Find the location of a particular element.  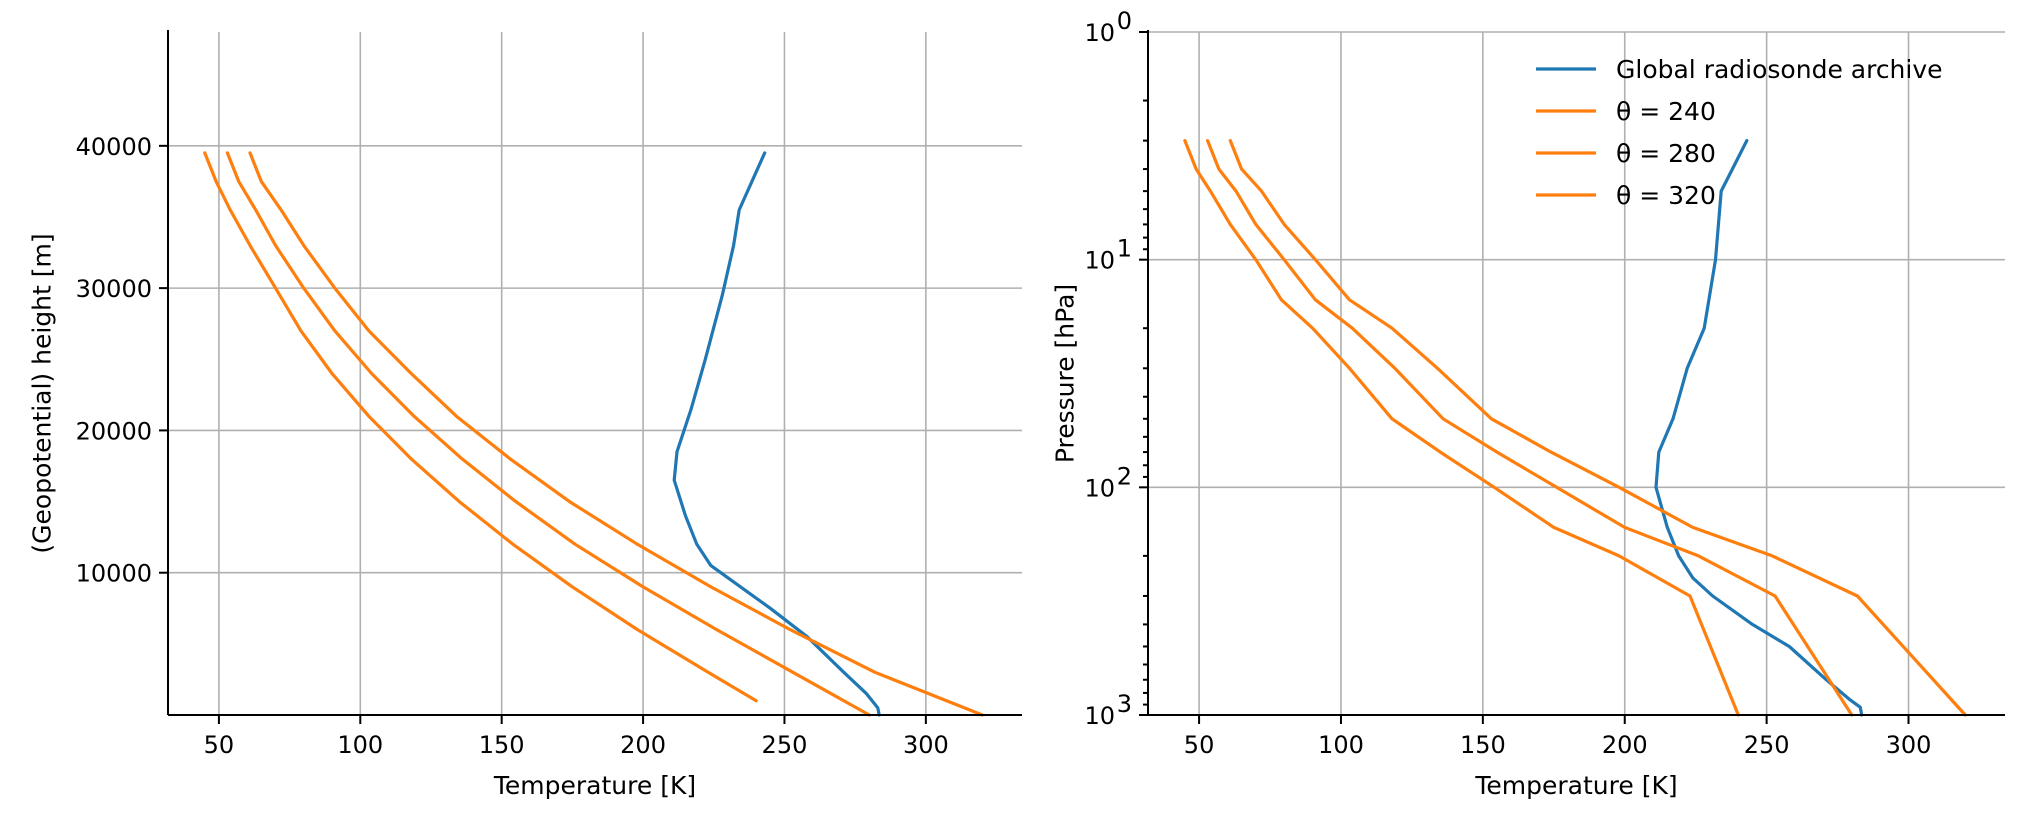

y-tick-exponent: 1 is located at coordinates (1124, 249).